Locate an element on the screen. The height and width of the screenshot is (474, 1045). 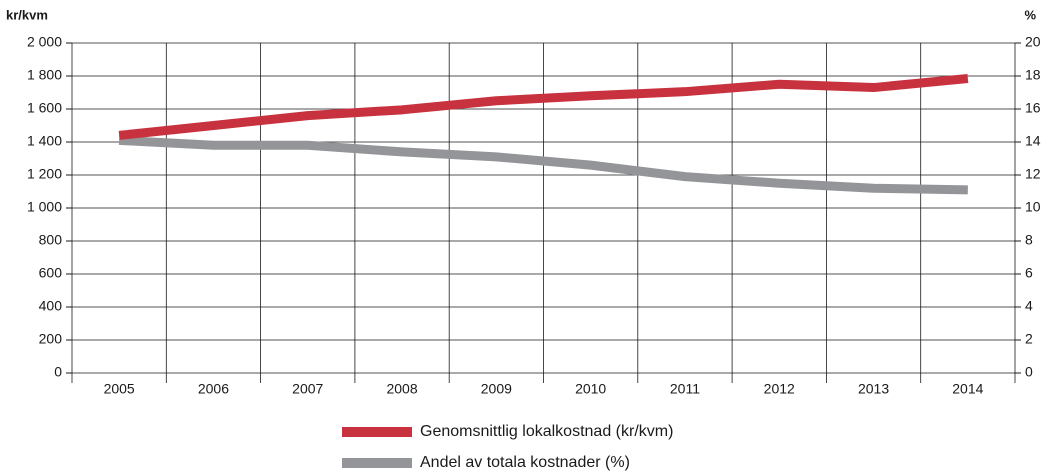
y2-tick-label: 12 is located at coordinates (1033, 174).